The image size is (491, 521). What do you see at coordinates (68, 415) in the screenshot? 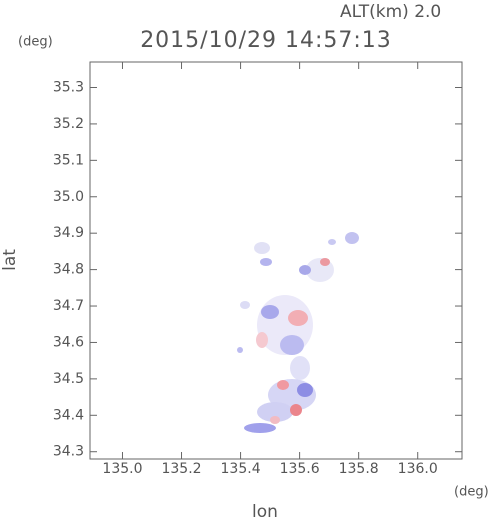
I see `y-tick-label: 34.4` at bounding box center [68, 415].